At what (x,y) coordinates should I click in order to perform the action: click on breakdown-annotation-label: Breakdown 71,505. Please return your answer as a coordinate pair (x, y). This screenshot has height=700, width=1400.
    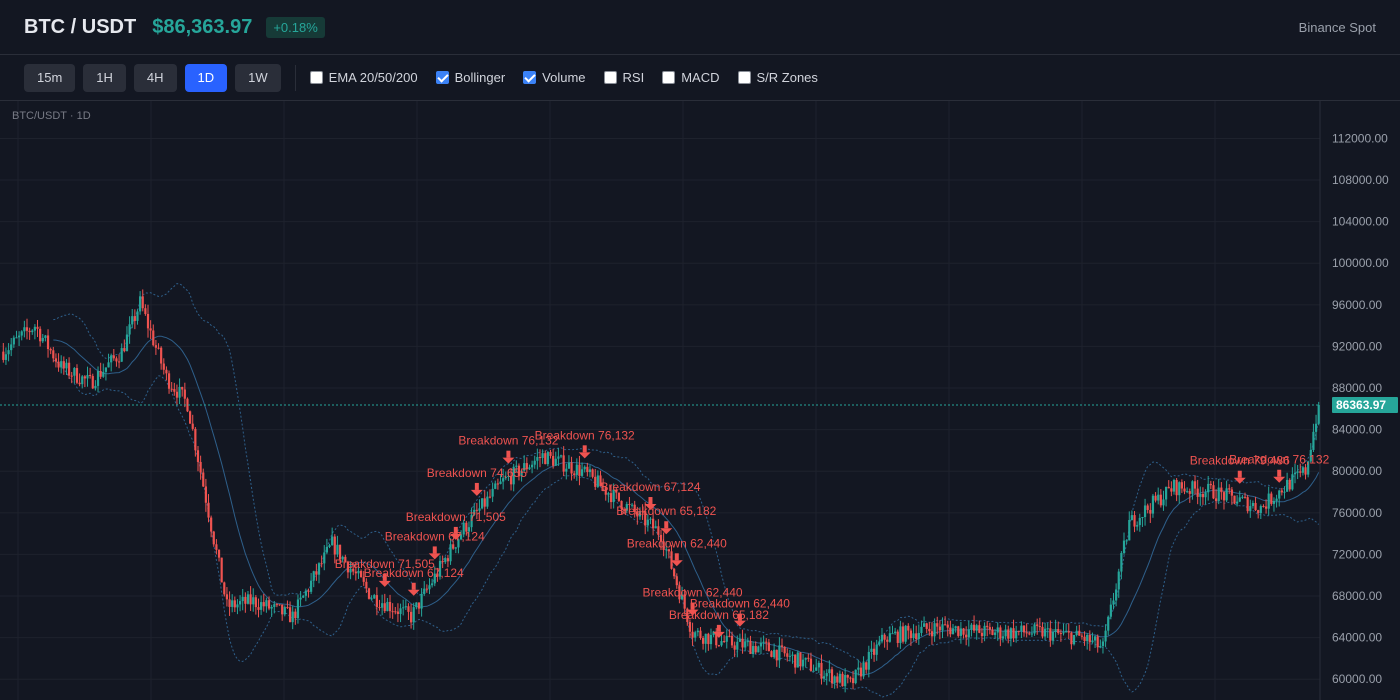
    Looking at the image, I should click on (456, 517).